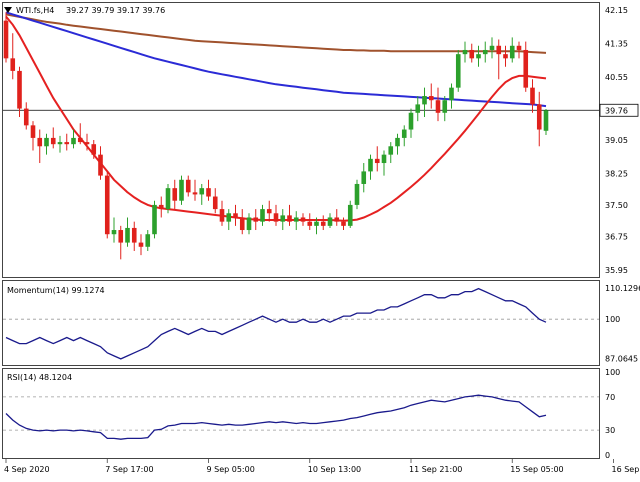  I want to click on down-arrow-icon, so click(8, 10).